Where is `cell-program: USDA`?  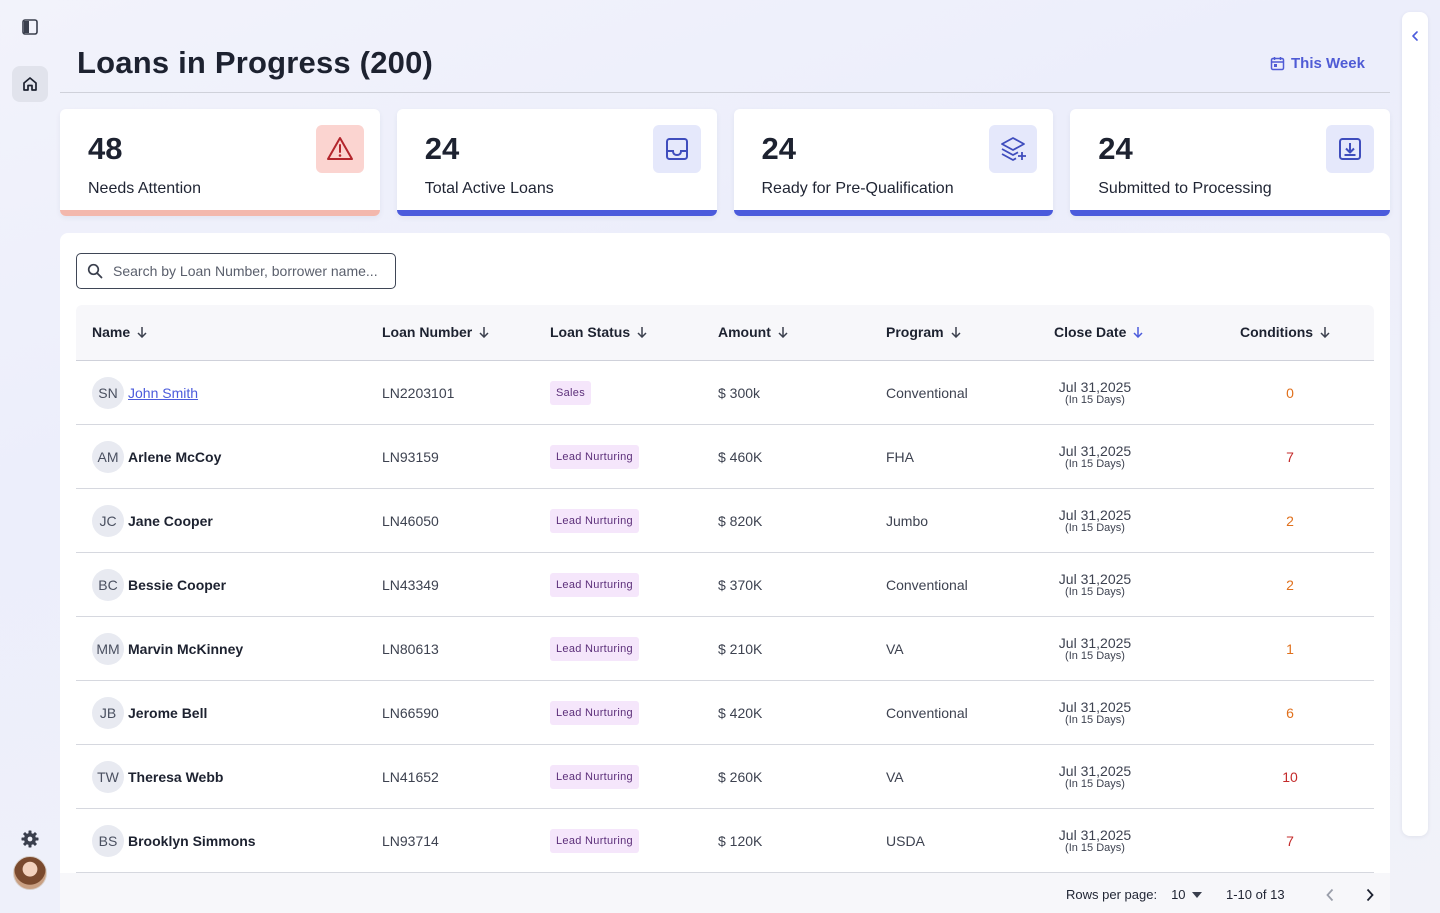
cell-program: USDA is located at coordinates (905, 841).